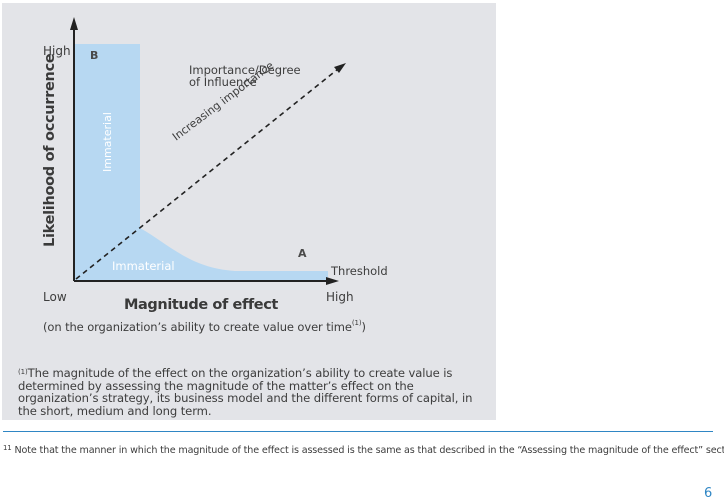 Image resolution: width=724 pixels, height=501 pixels. Describe the element at coordinates (143, 266) in the screenshot. I see `immaterial-horizontal-label: Immaterial` at that location.